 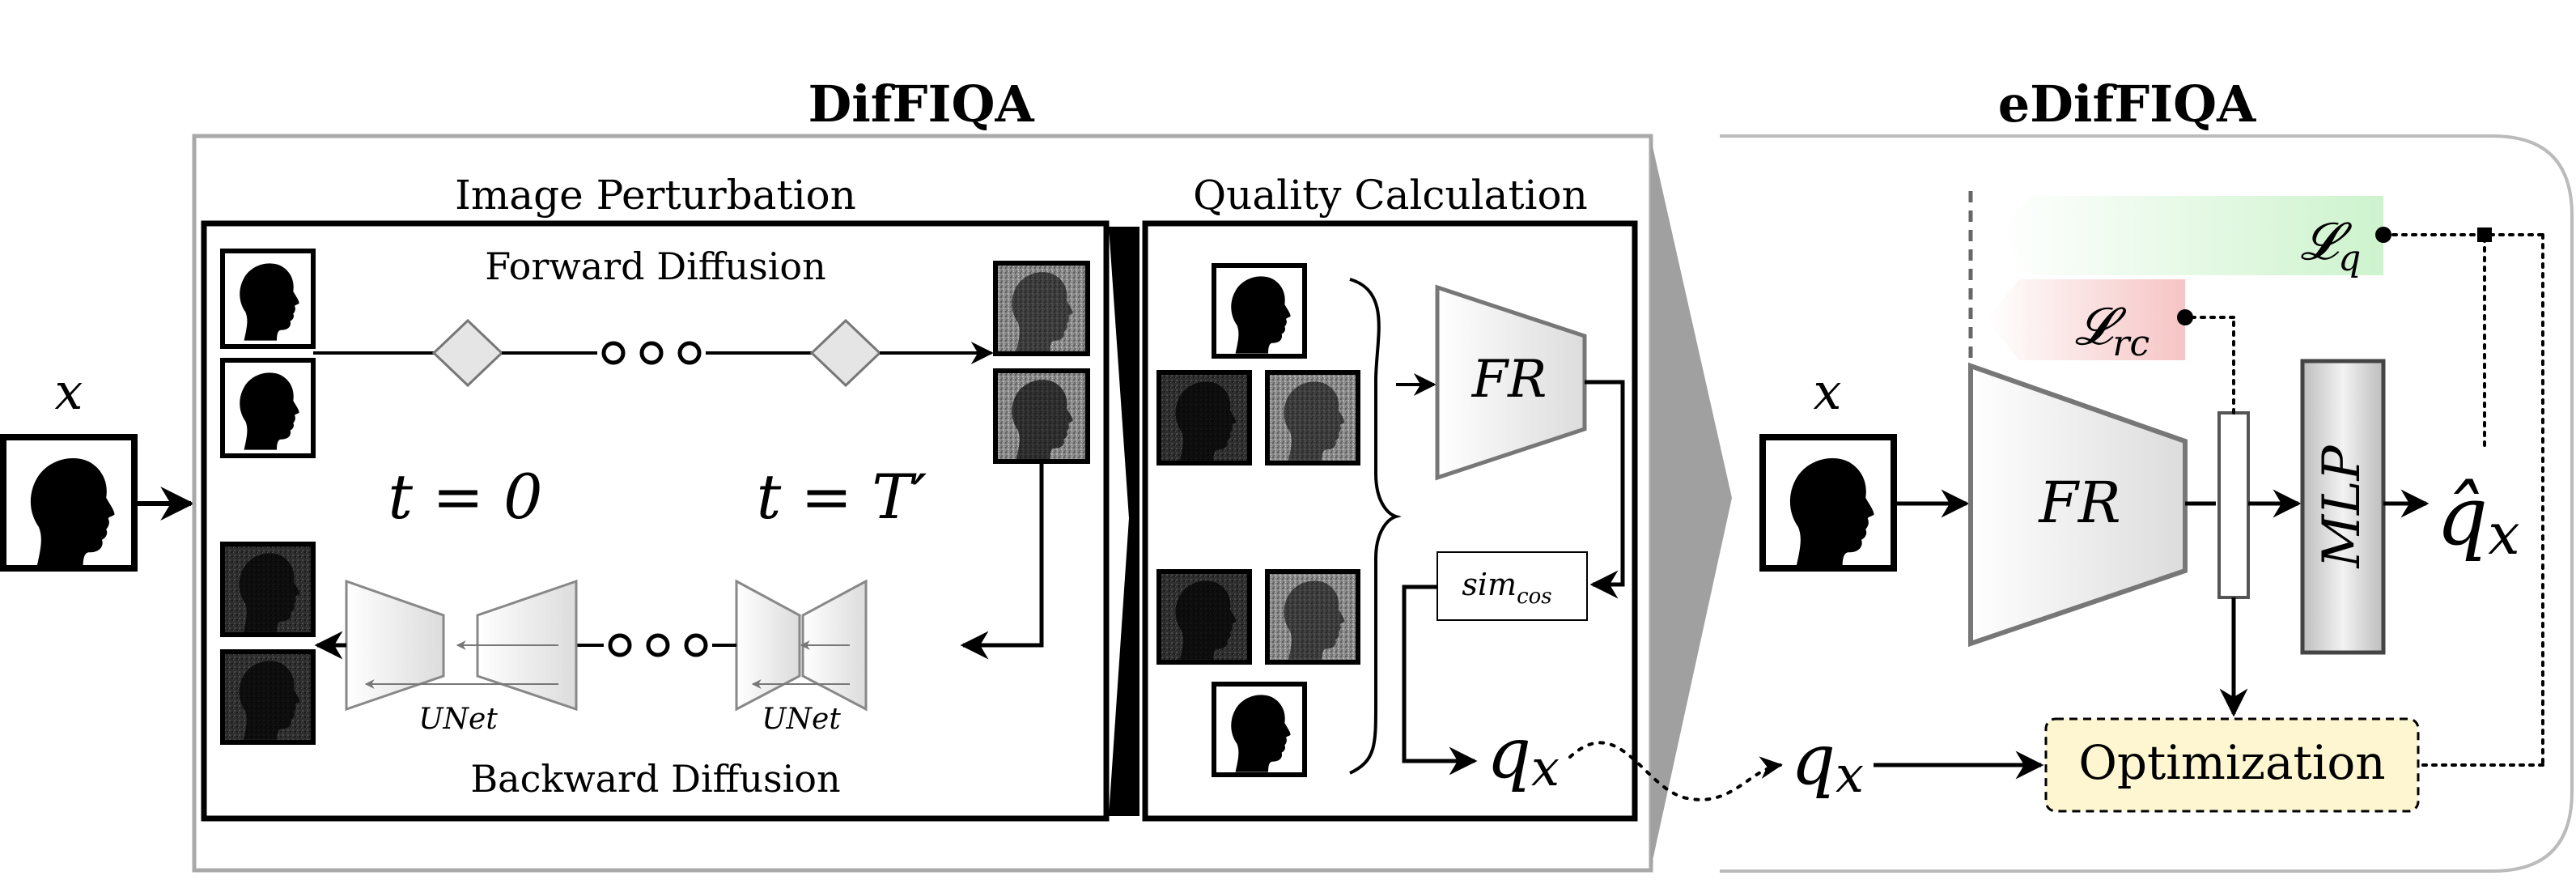 I want to click on sim-label: sim, so click(x=1489, y=584).